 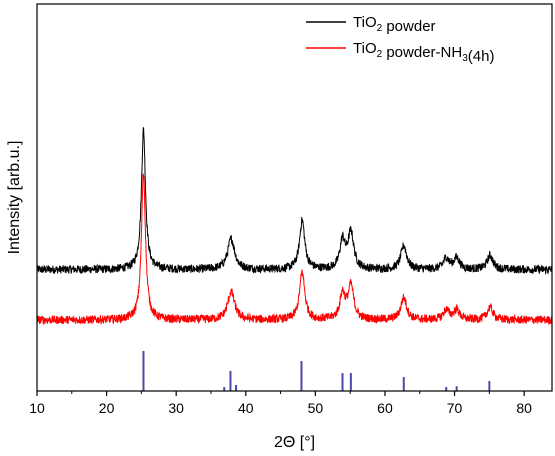 I want to click on x-tick-label: 50, so click(x=316, y=408).